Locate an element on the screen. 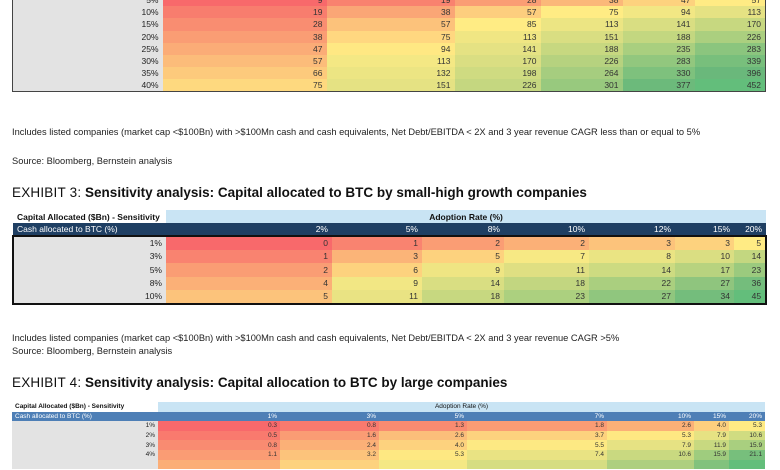 The width and height of the screenshot is (780, 470). table-cell: 132 is located at coordinates (390, 73).